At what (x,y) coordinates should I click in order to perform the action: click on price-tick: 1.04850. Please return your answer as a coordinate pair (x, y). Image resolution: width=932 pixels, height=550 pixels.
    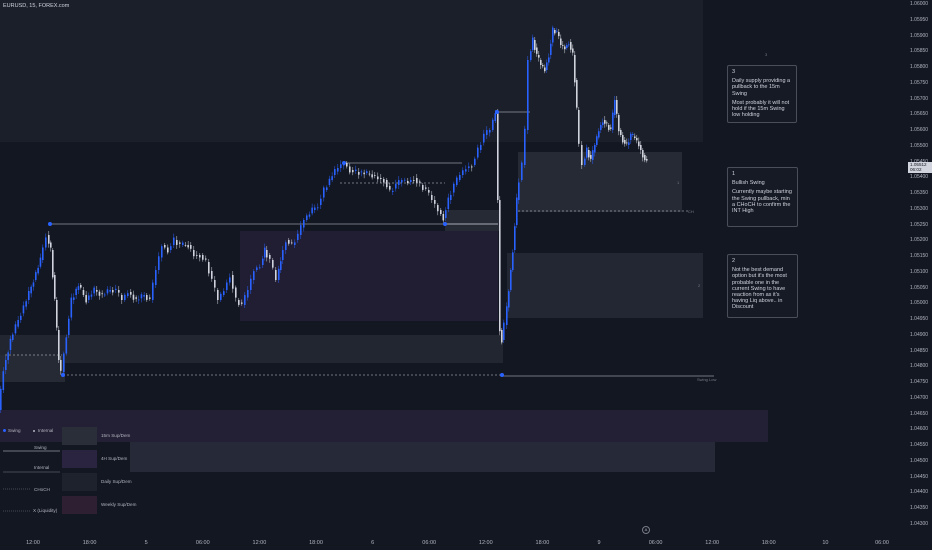
    Looking at the image, I should click on (919, 350).